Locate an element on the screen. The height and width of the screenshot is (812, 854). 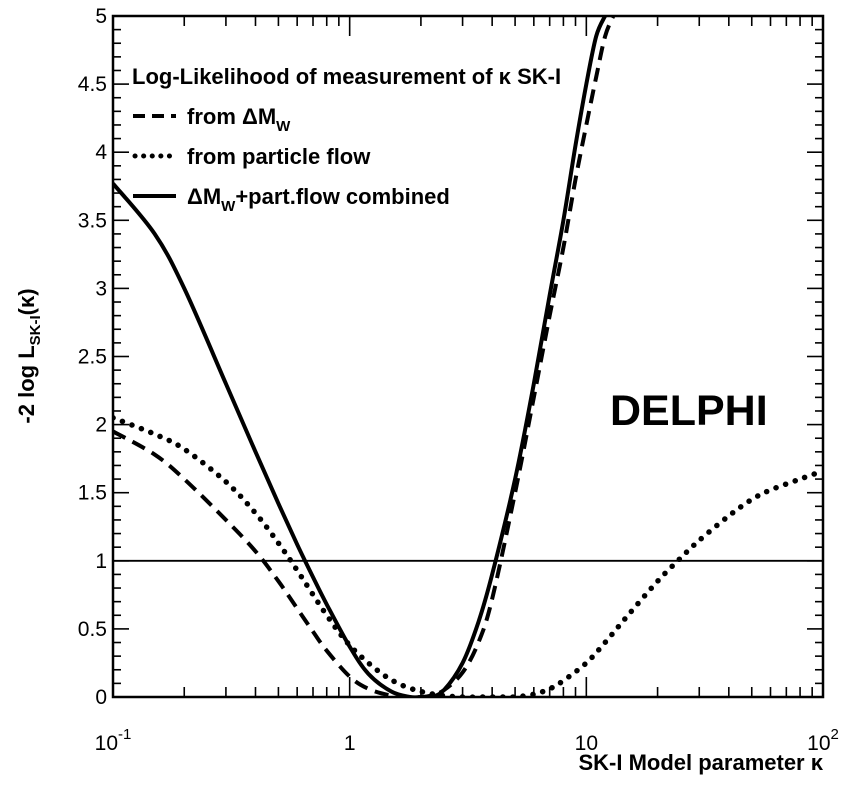
y-tick-label: 0.5 is located at coordinates (92, 629).